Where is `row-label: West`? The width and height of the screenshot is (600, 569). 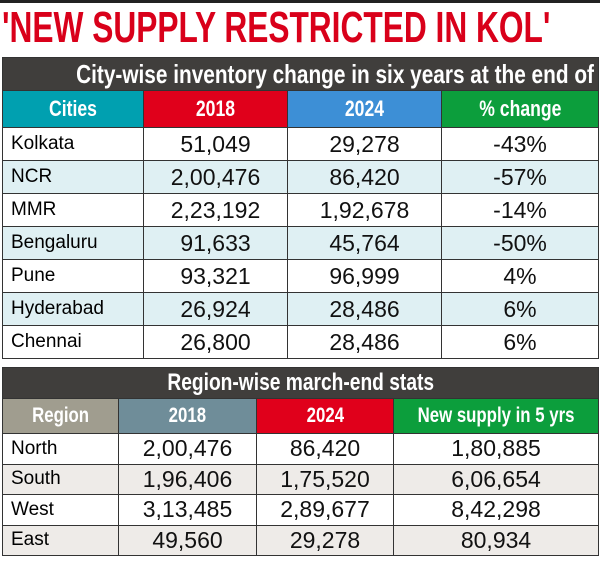
row-label: West is located at coordinates (60, 510).